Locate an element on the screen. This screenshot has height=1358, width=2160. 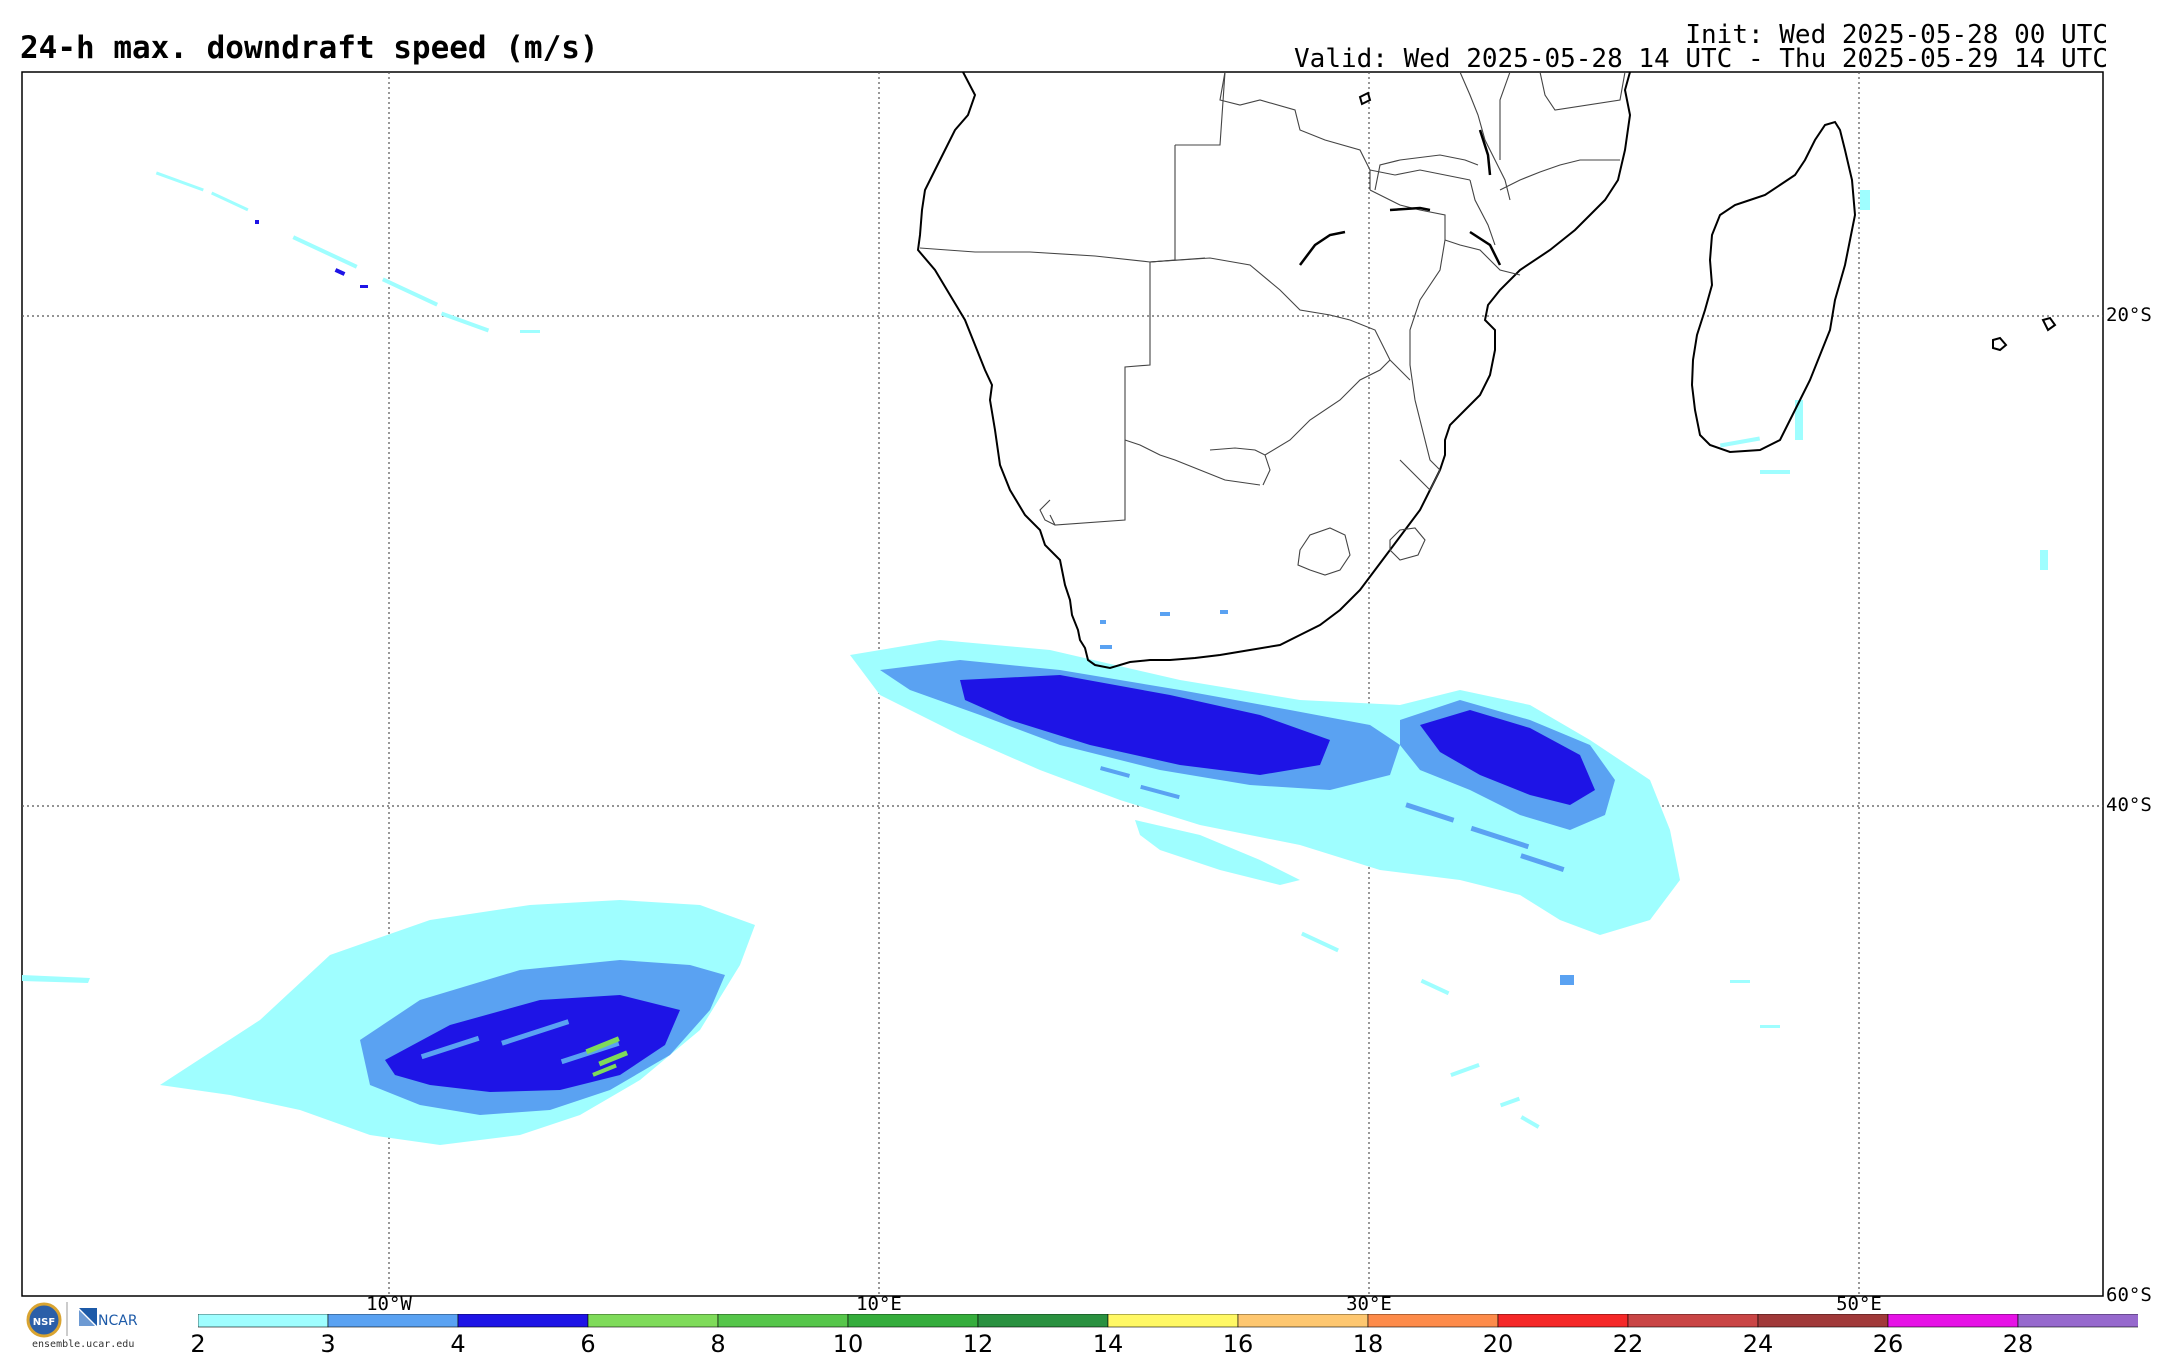
ncar-logo-icon is located at coordinates (88, 1317).